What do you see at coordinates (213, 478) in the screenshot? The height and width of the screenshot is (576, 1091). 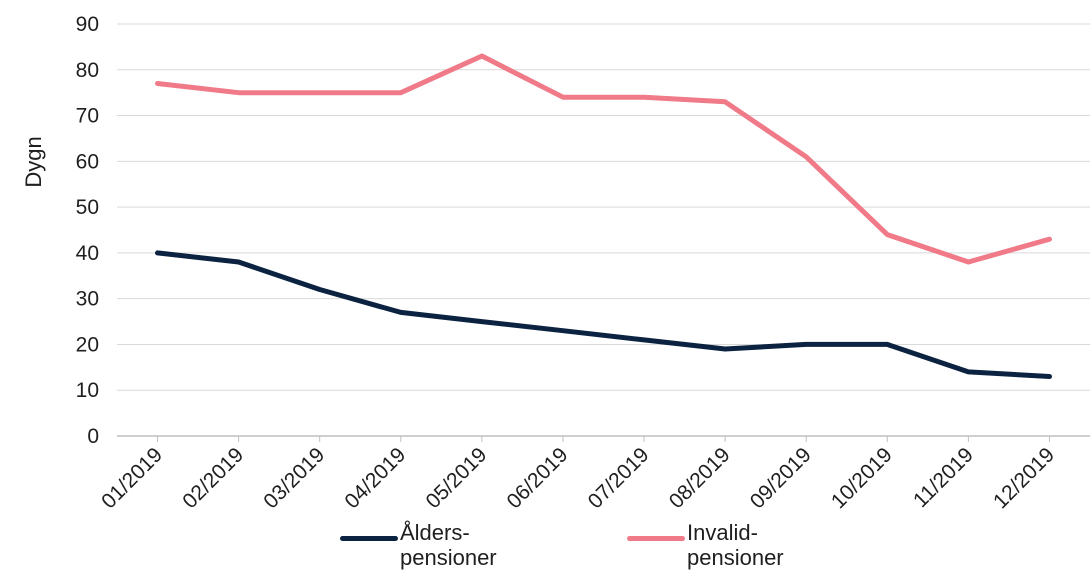 I see `x-tick-label: 02/2019` at bounding box center [213, 478].